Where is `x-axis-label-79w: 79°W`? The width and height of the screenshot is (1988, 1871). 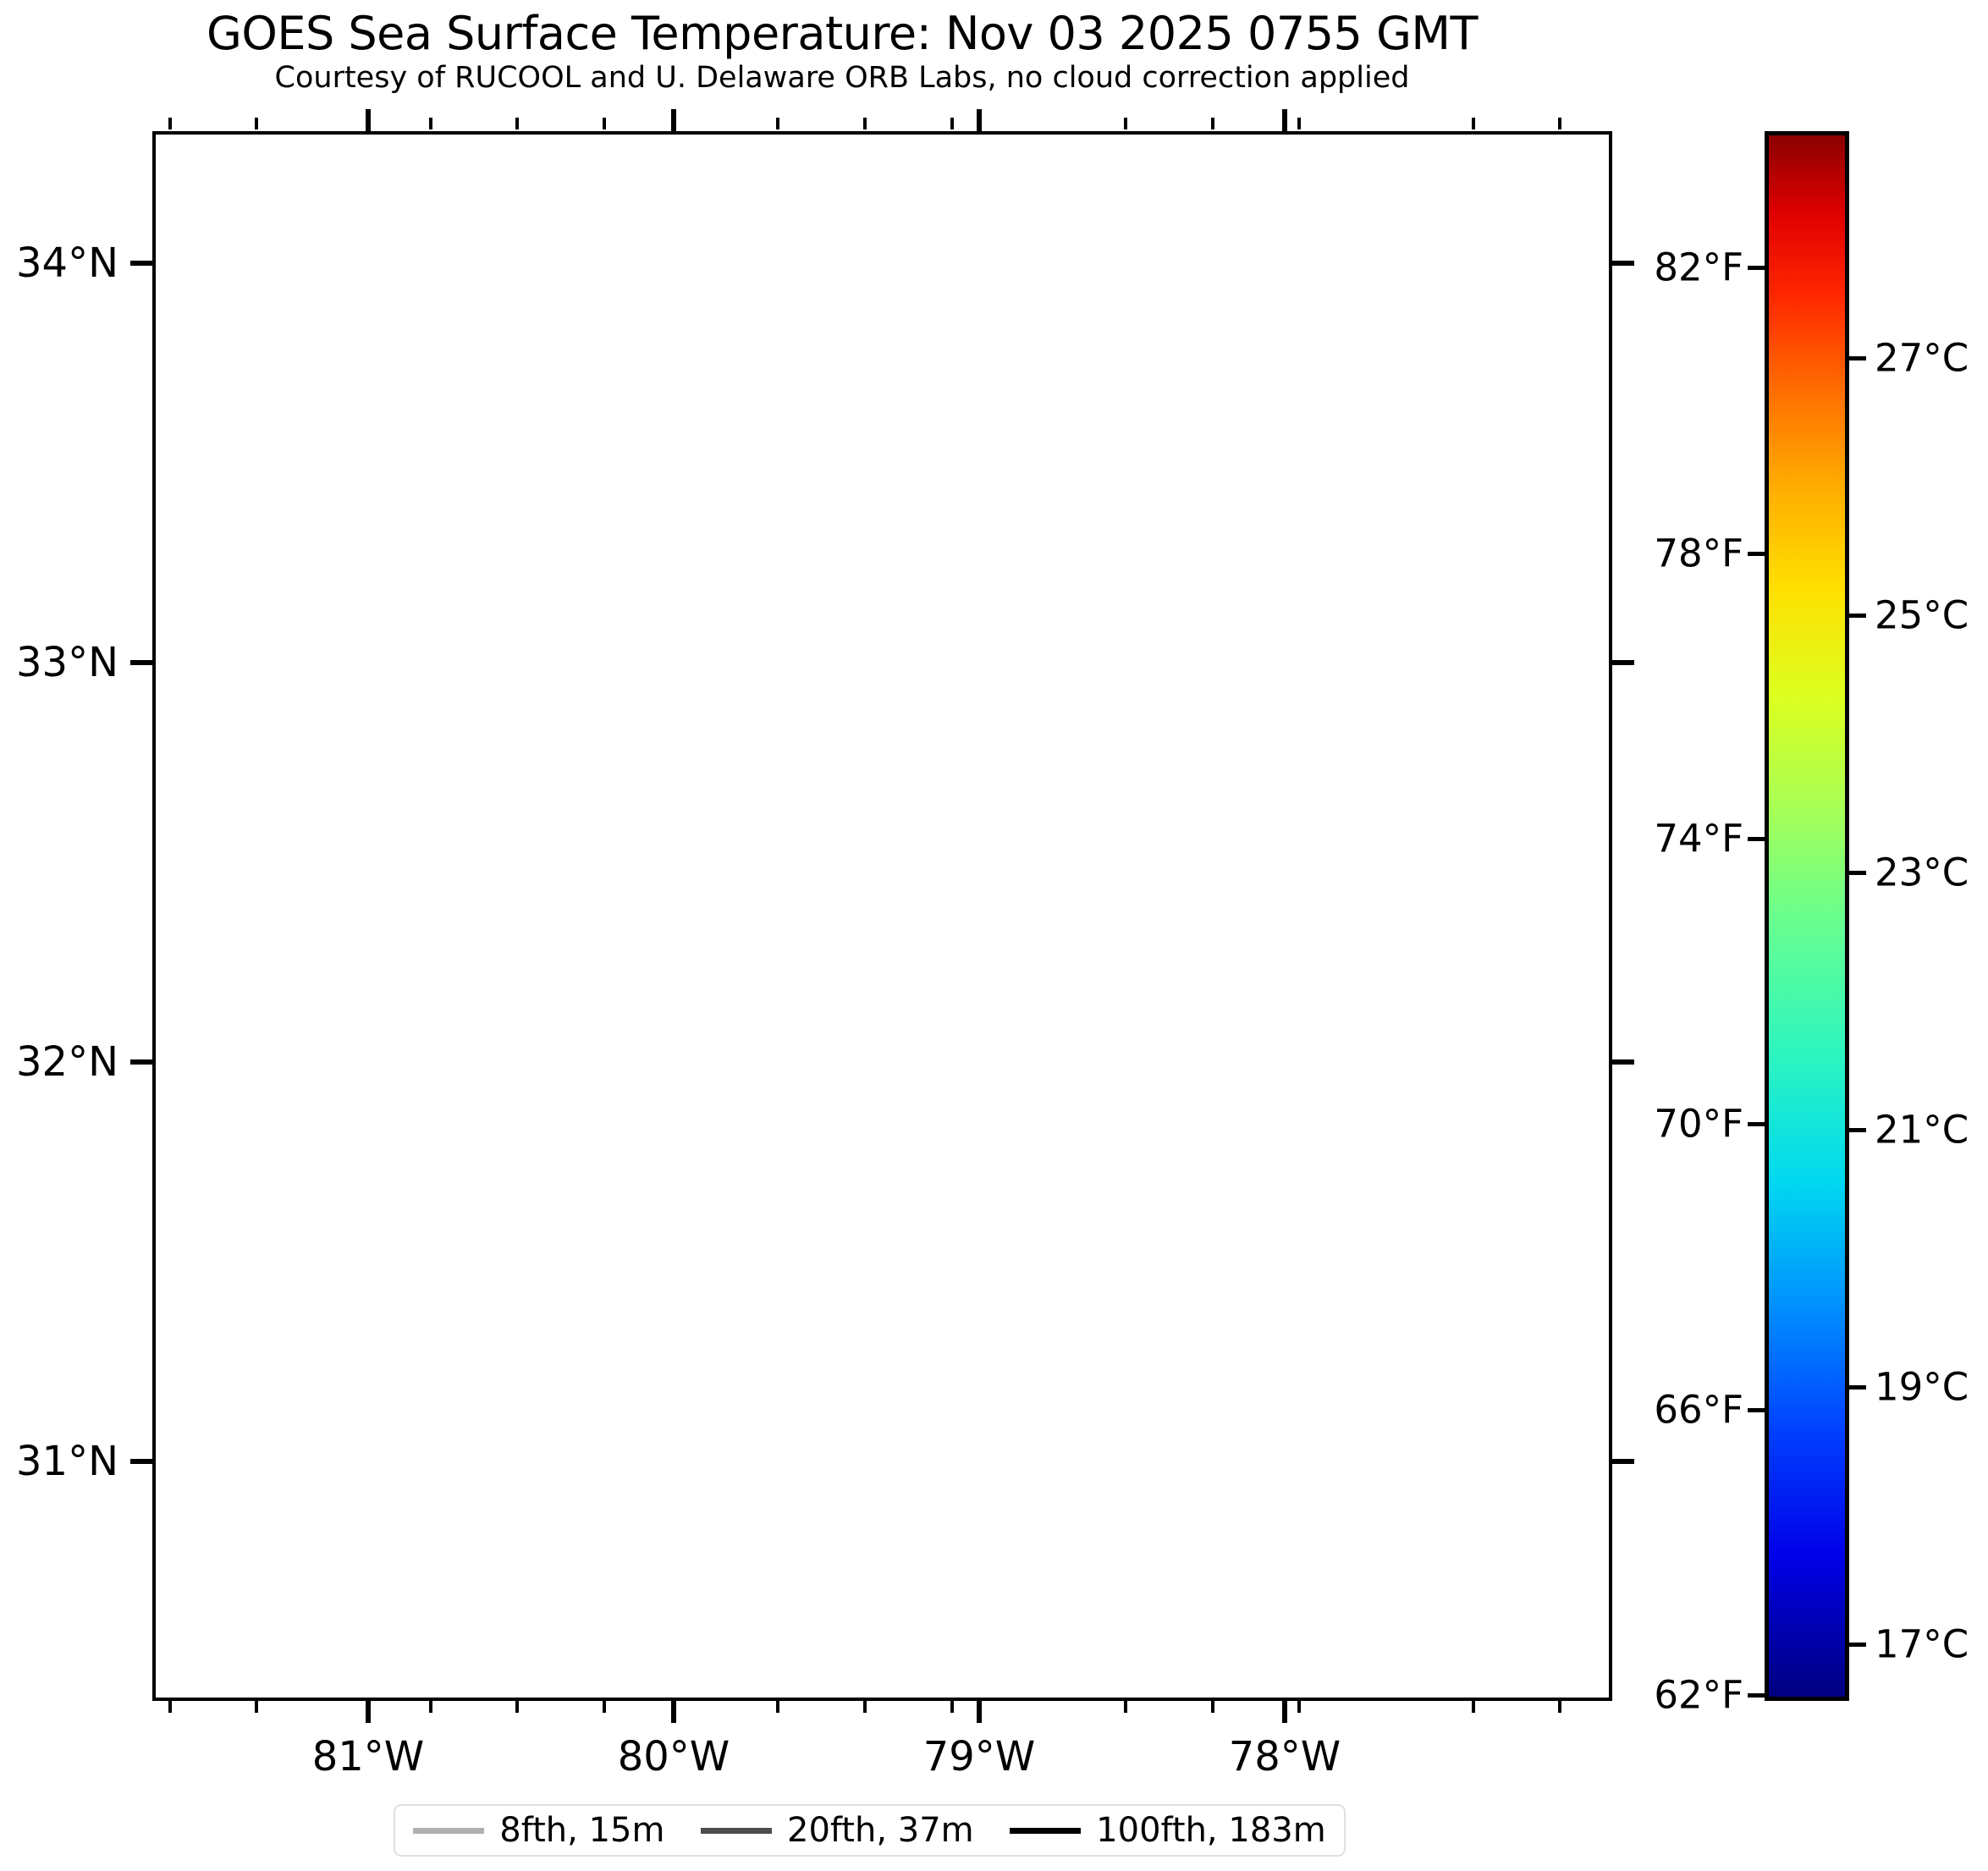 x-axis-label-79w: 79°W is located at coordinates (979, 1756).